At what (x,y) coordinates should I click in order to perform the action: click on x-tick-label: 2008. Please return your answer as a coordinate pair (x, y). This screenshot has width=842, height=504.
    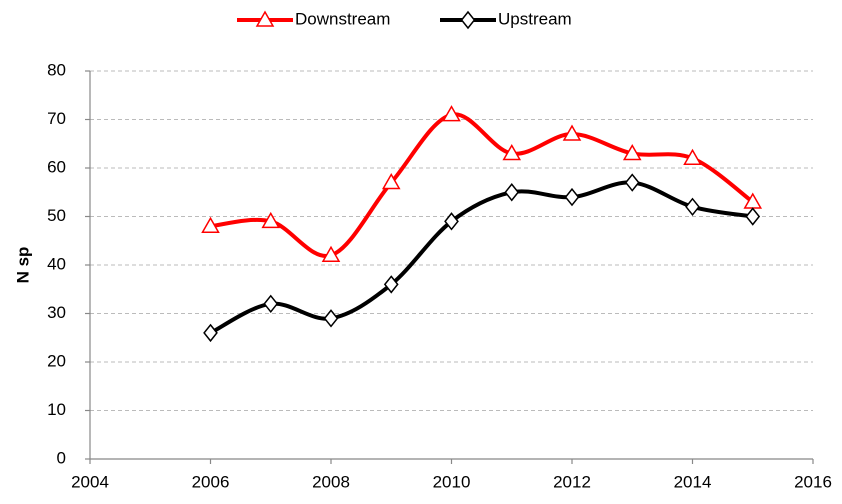
    Looking at the image, I should click on (331, 481).